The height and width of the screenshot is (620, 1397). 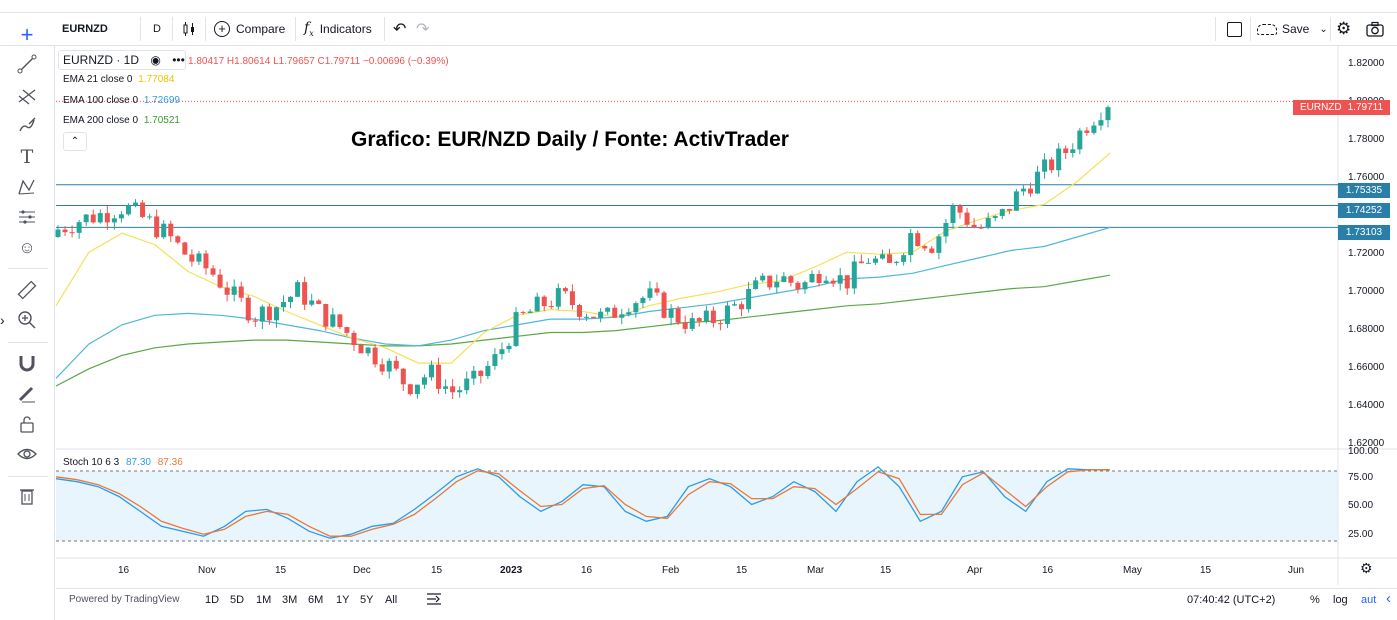 I want to click on interval-button: D, so click(x=157, y=29).